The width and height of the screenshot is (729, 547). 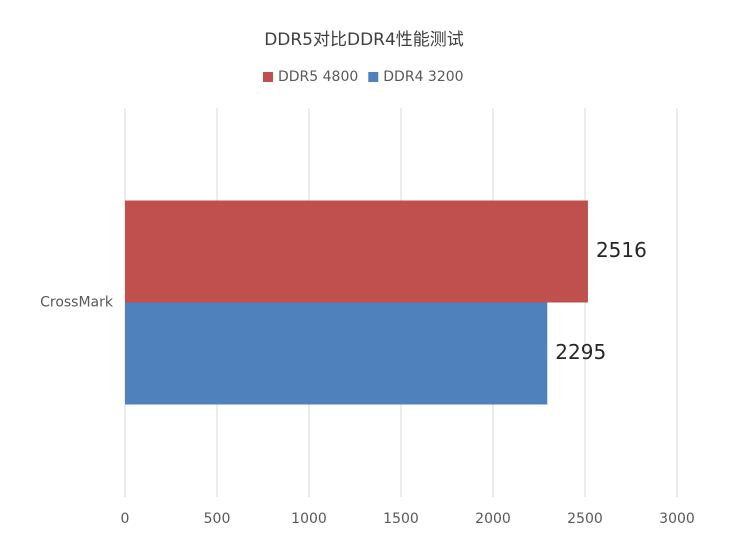 What do you see at coordinates (493, 519) in the screenshot?
I see `x-tick-label: 2000` at bounding box center [493, 519].